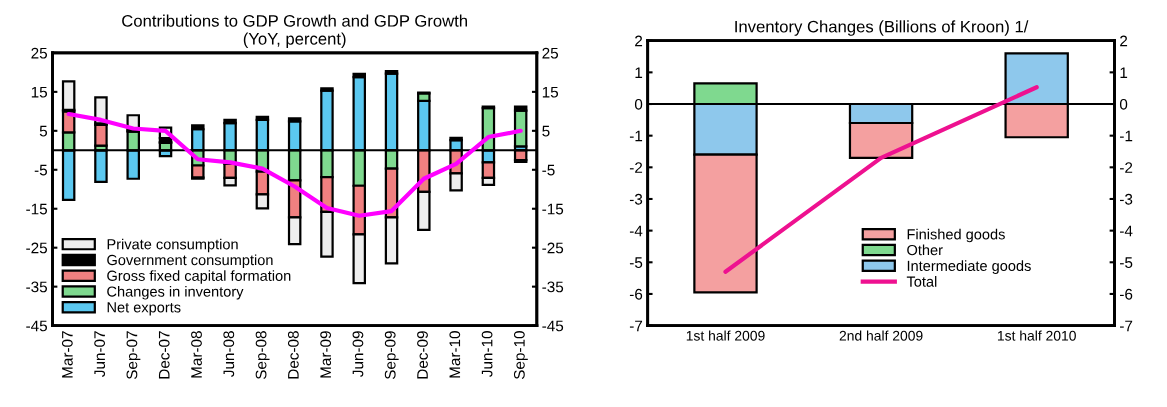 Image resolution: width=1167 pixels, height=407 pixels. What do you see at coordinates (358, 354) in the screenshot?
I see `x-tick-label: Jun-09` at bounding box center [358, 354].